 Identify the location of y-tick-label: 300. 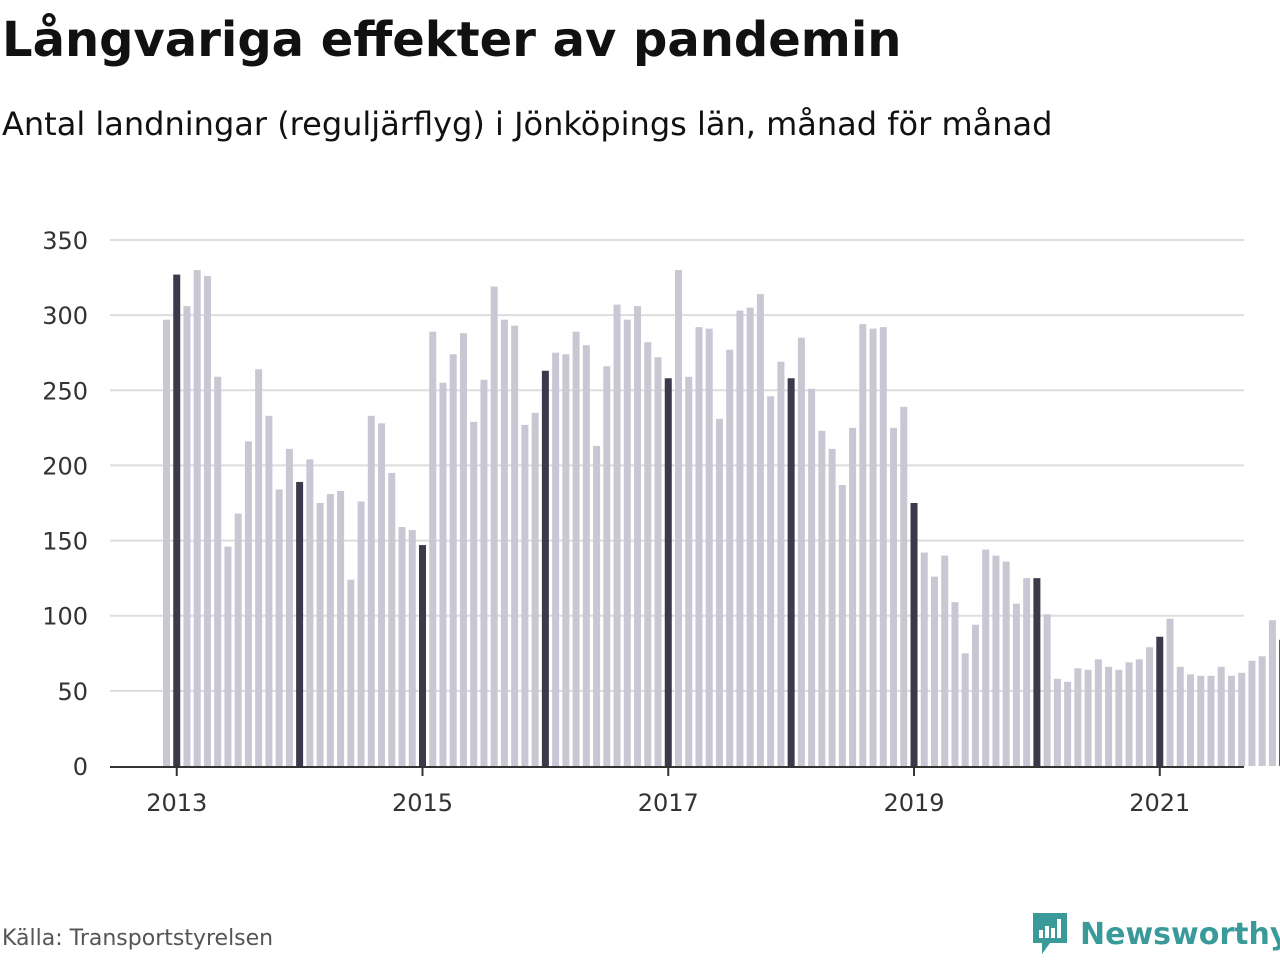
(65, 316).